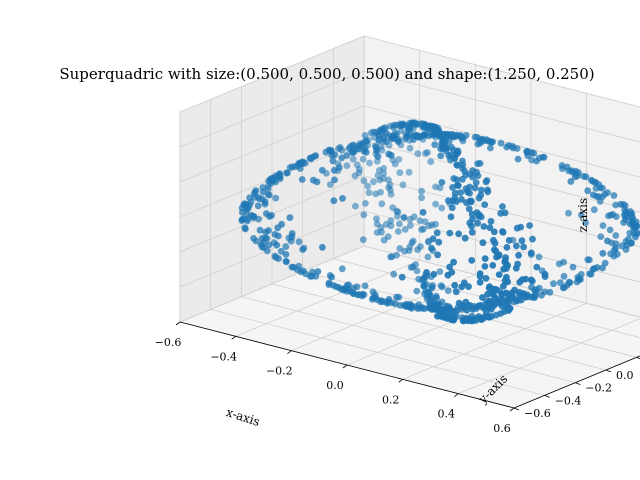 This screenshot has height=480, width=640. I want to click on x-tick-label: 0.0, so click(335, 385).